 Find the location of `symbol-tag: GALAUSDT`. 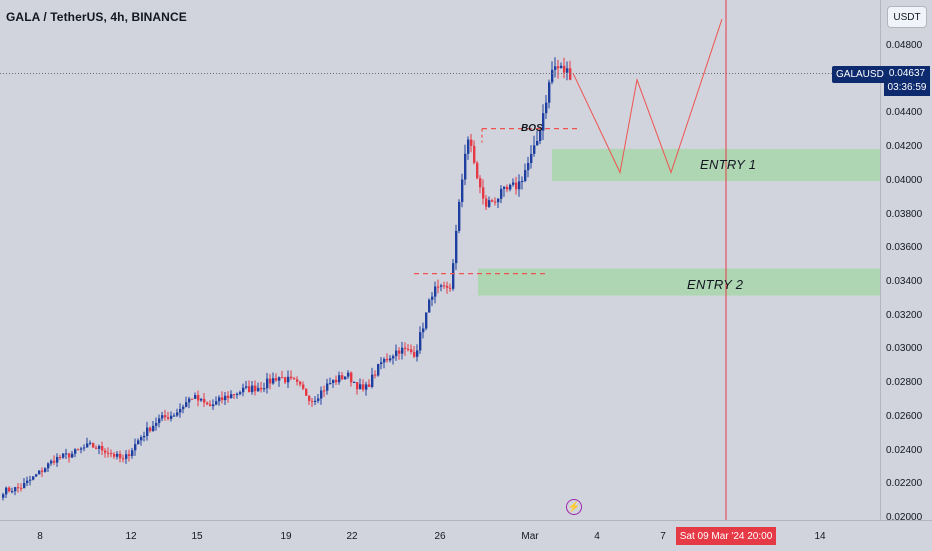

symbol-tag: GALAUSDT is located at coordinates (863, 74).